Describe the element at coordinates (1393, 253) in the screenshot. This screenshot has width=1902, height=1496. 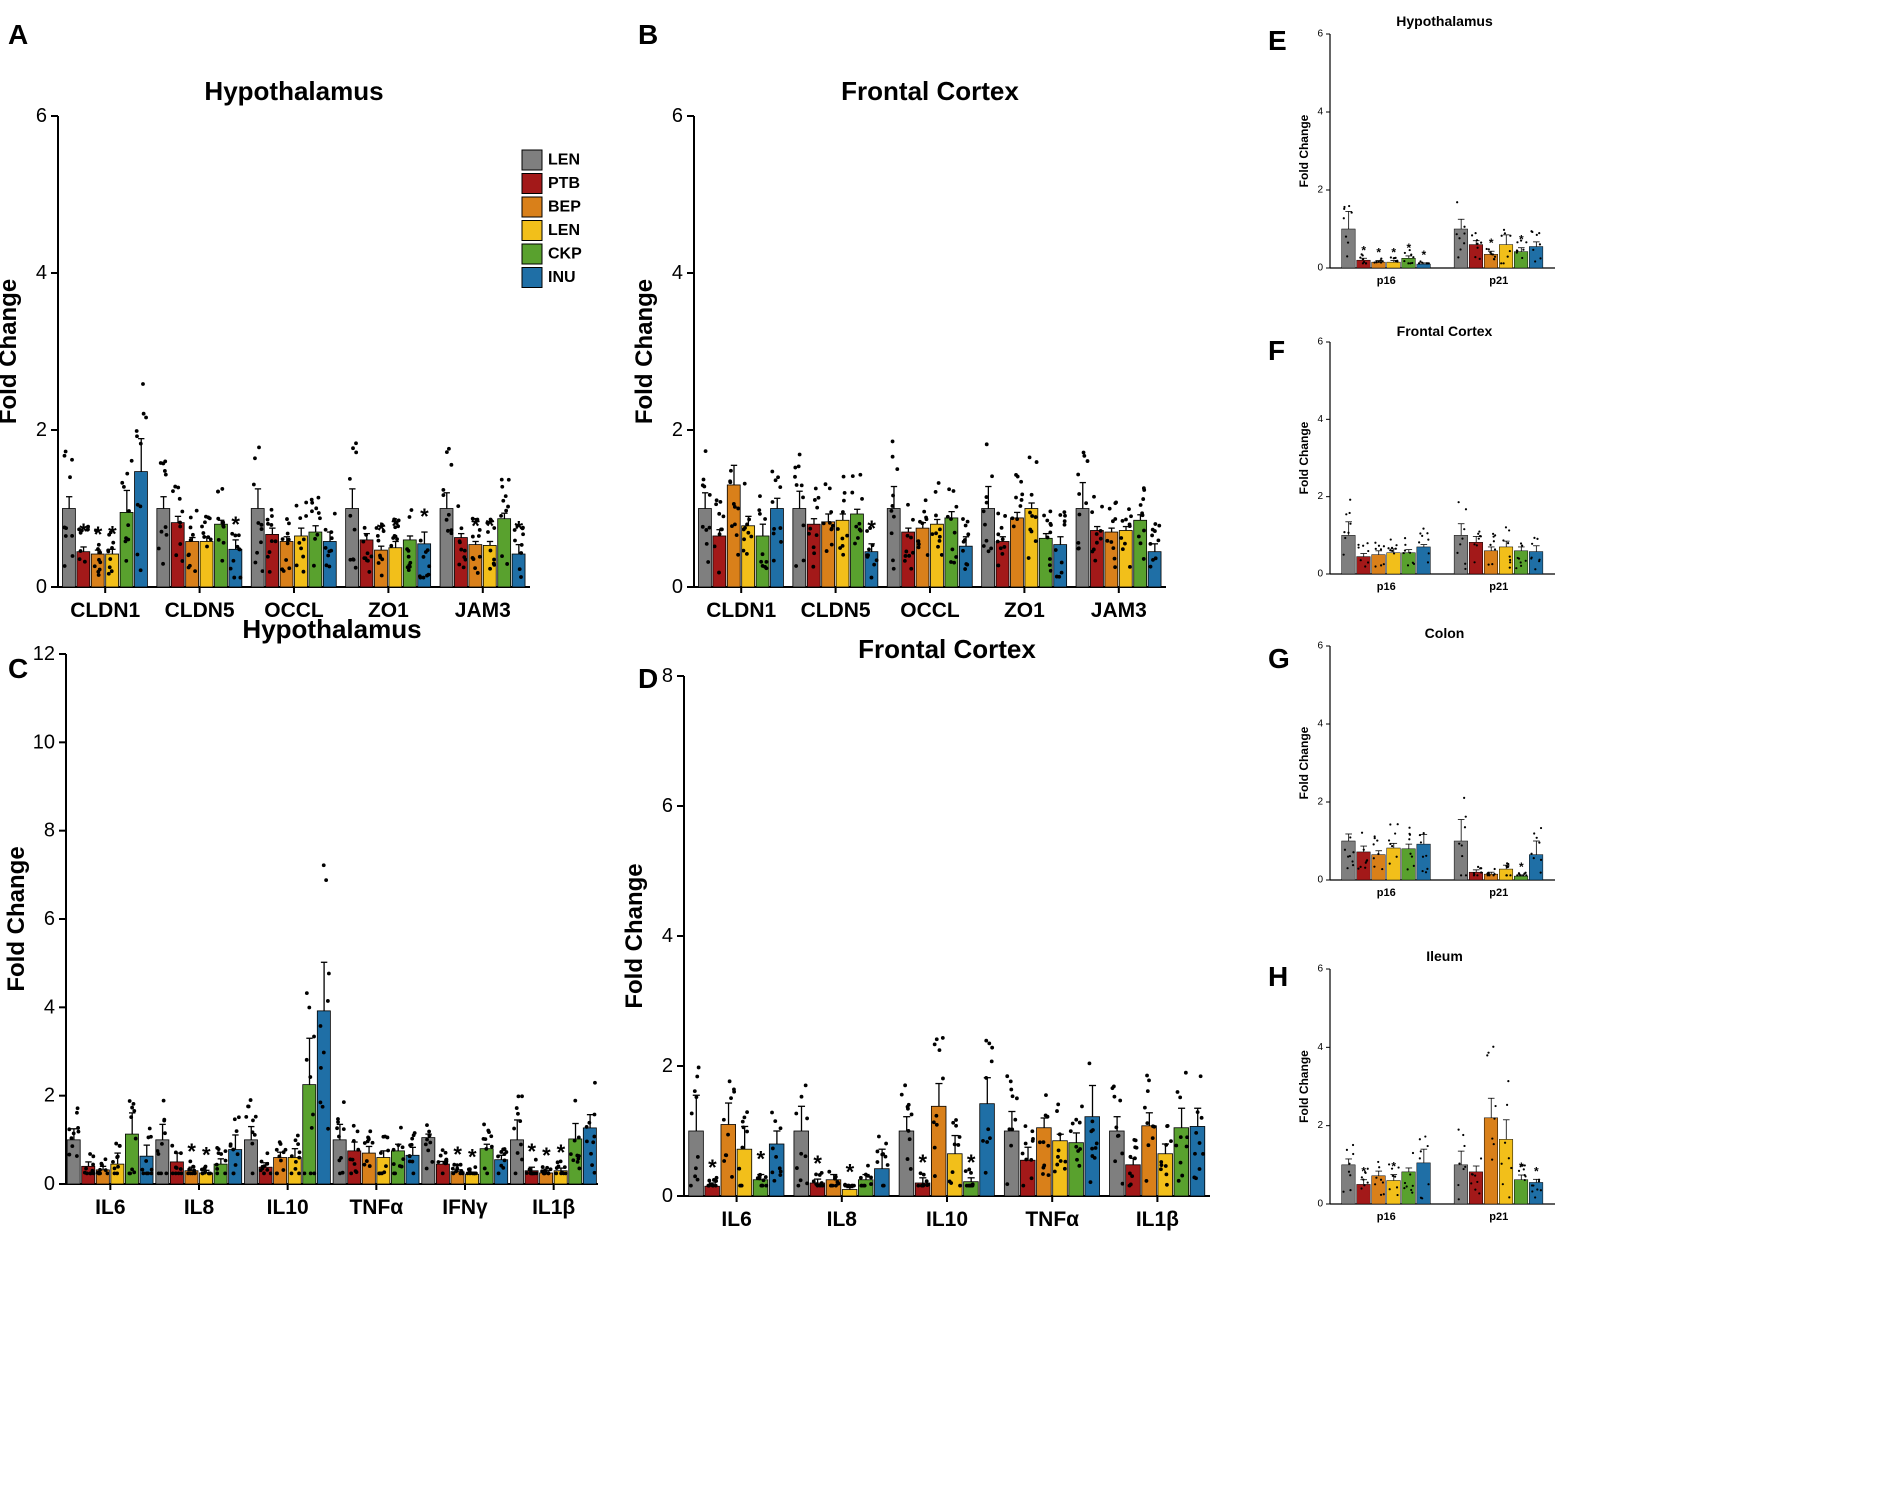
I see `significance-star: *` at that location.